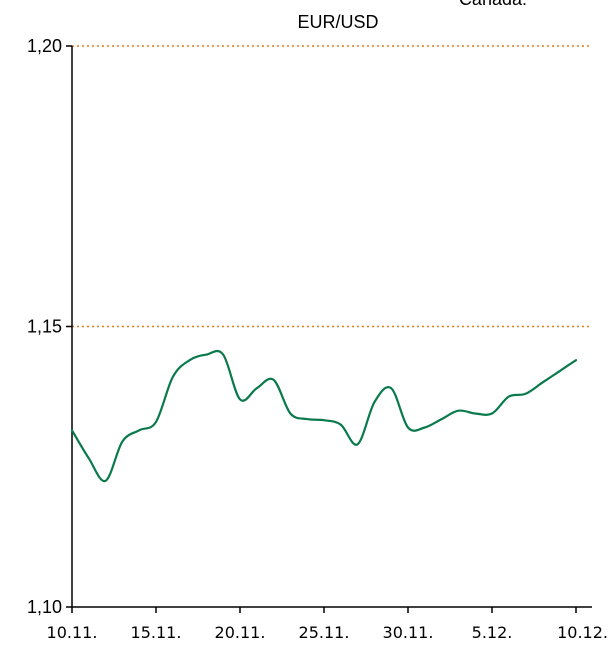  Describe the element at coordinates (240, 632) in the screenshot. I see `x-tick-label: 20.11.` at that location.